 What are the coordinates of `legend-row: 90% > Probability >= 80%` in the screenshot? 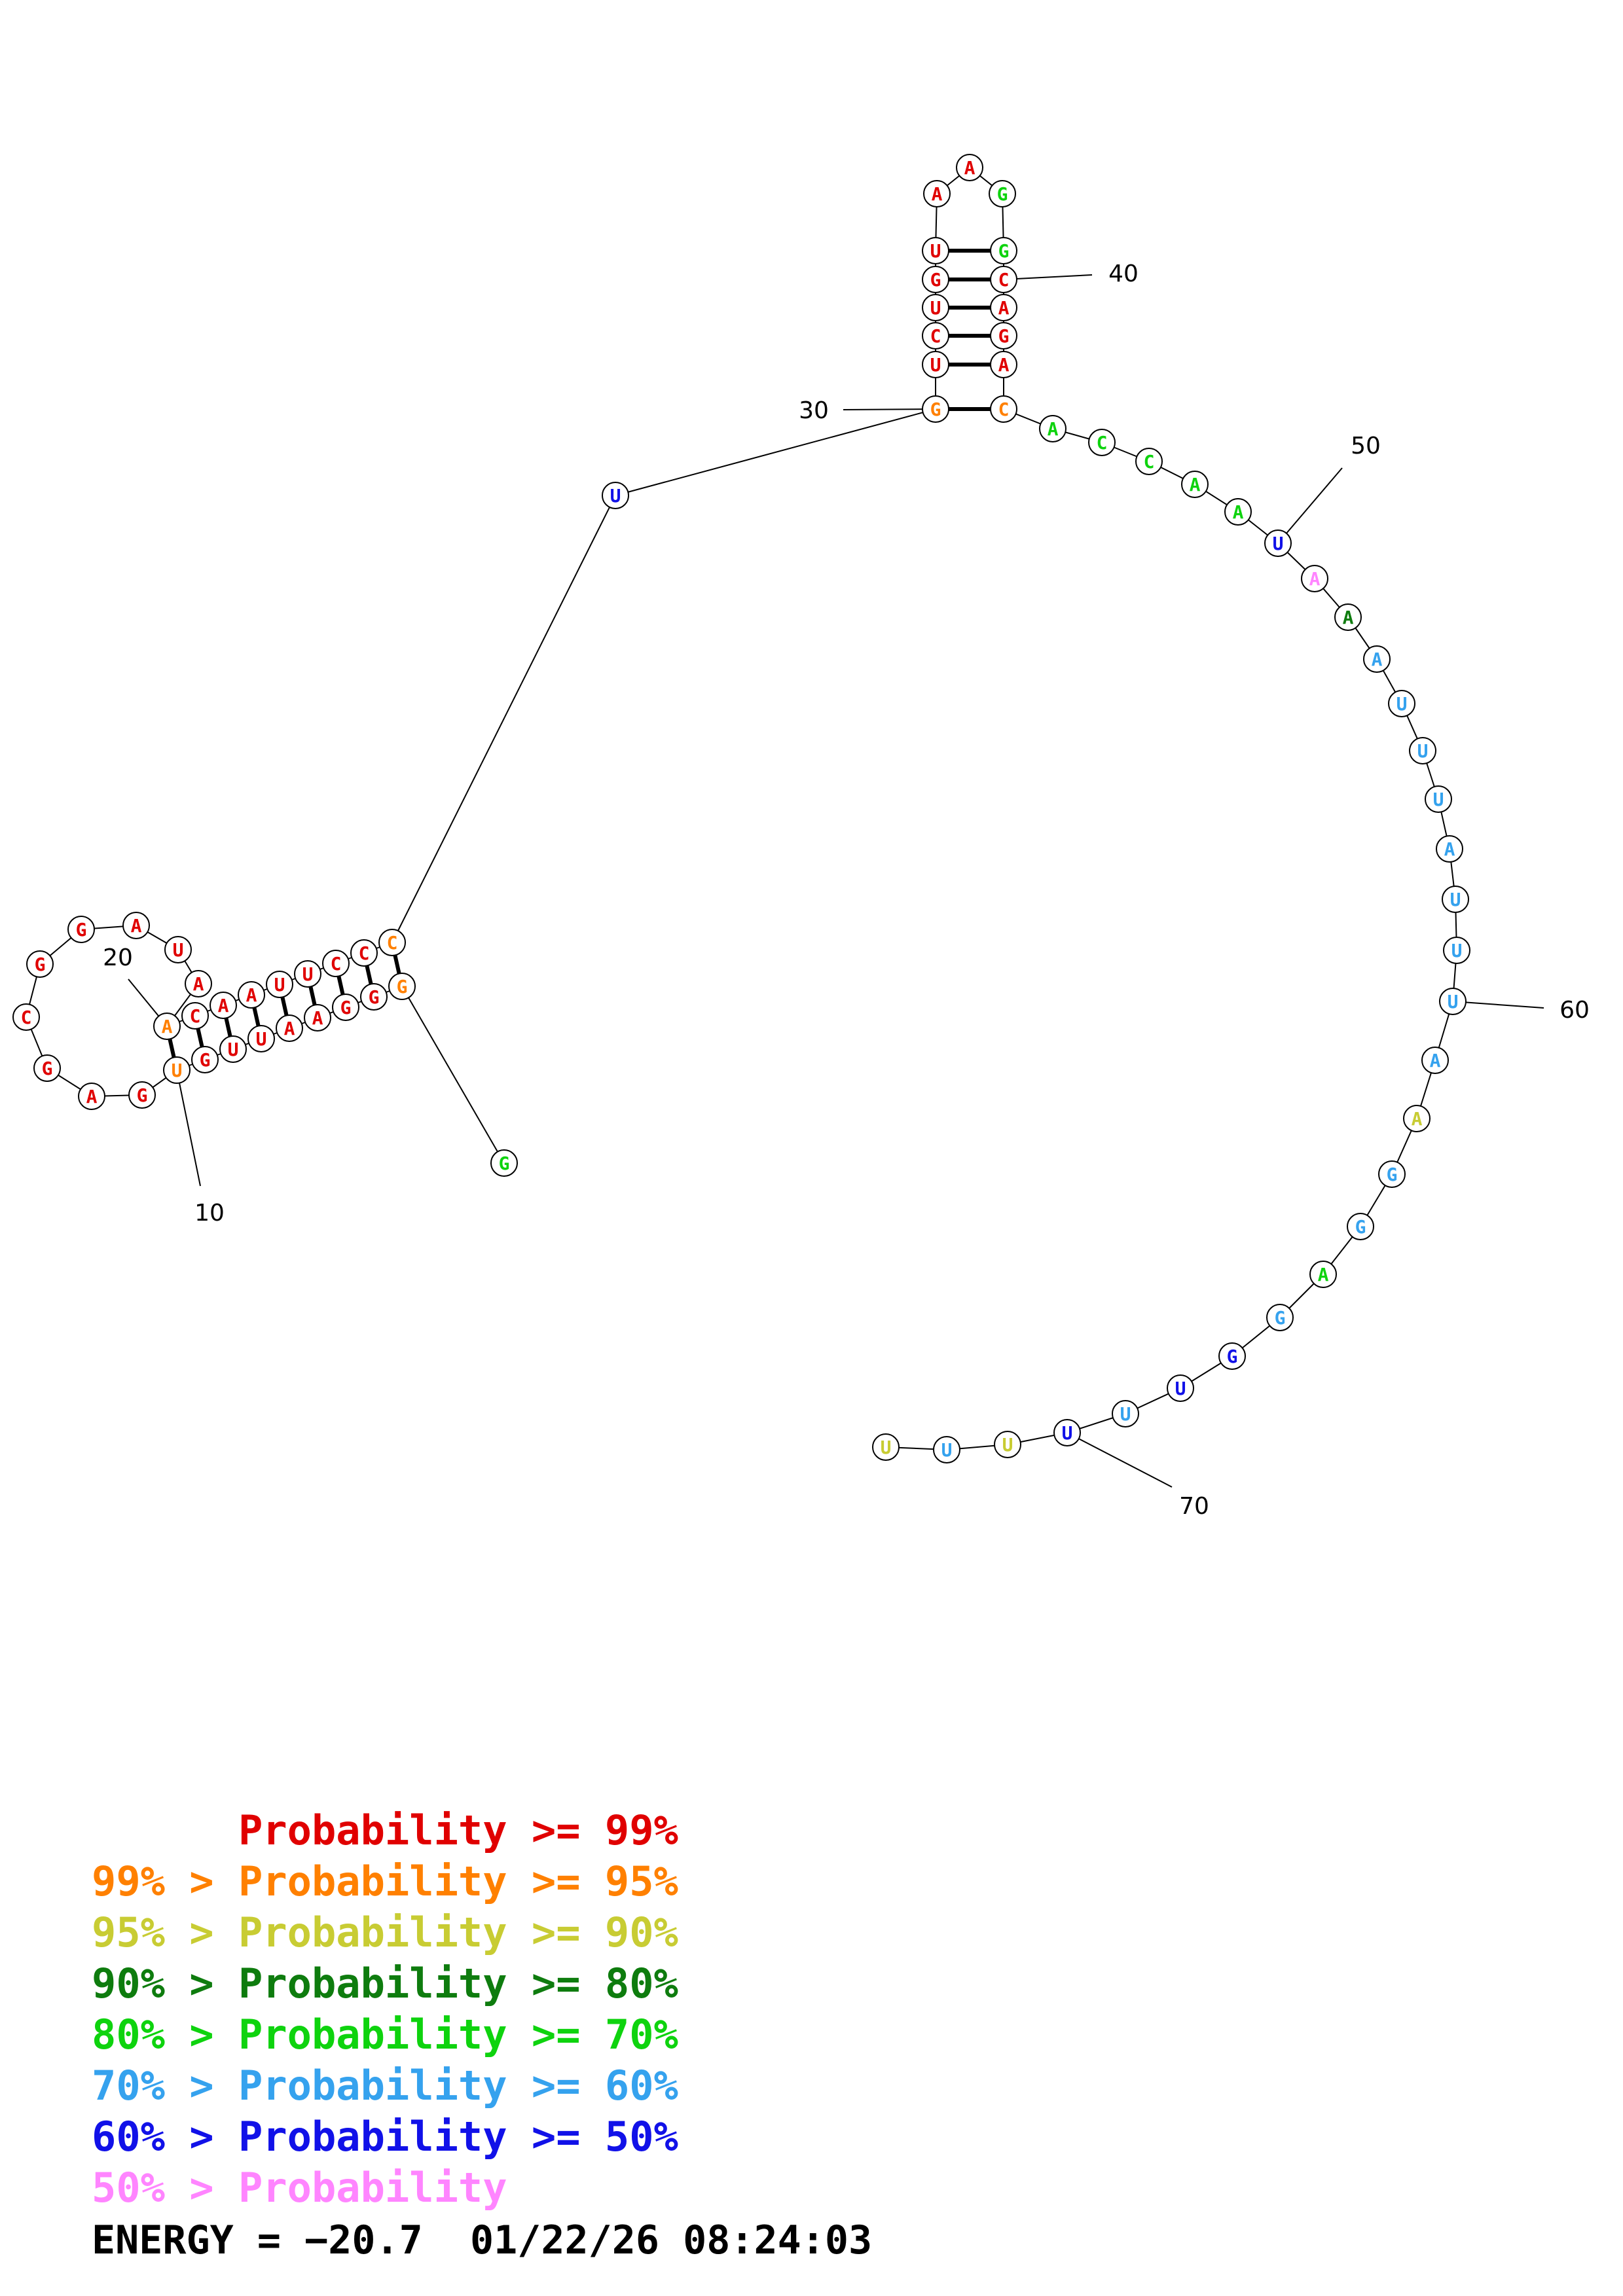 It's located at (385, 1983).